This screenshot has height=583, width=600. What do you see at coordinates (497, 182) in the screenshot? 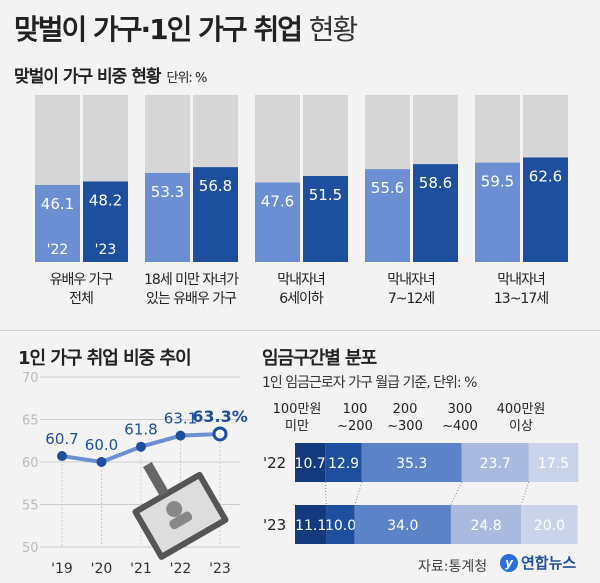
I see `bar-value-label: 59.5` at bounding box center [497, 182].